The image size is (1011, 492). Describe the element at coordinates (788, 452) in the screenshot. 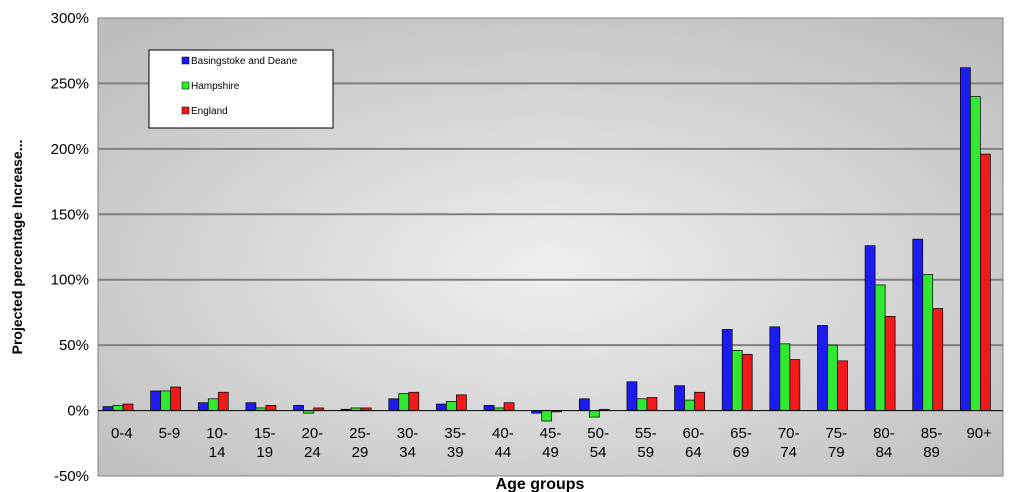

I see `x-tick-label-line2: 74` at that location.